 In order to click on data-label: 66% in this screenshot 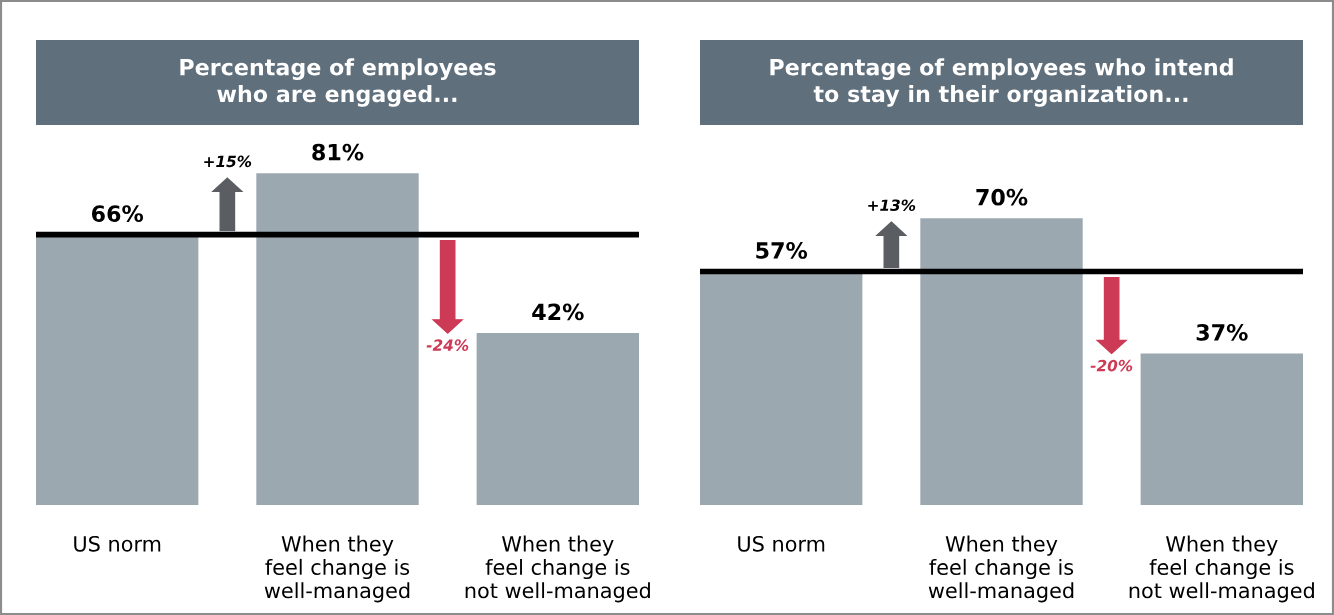, I will do `click(117, 213)`.